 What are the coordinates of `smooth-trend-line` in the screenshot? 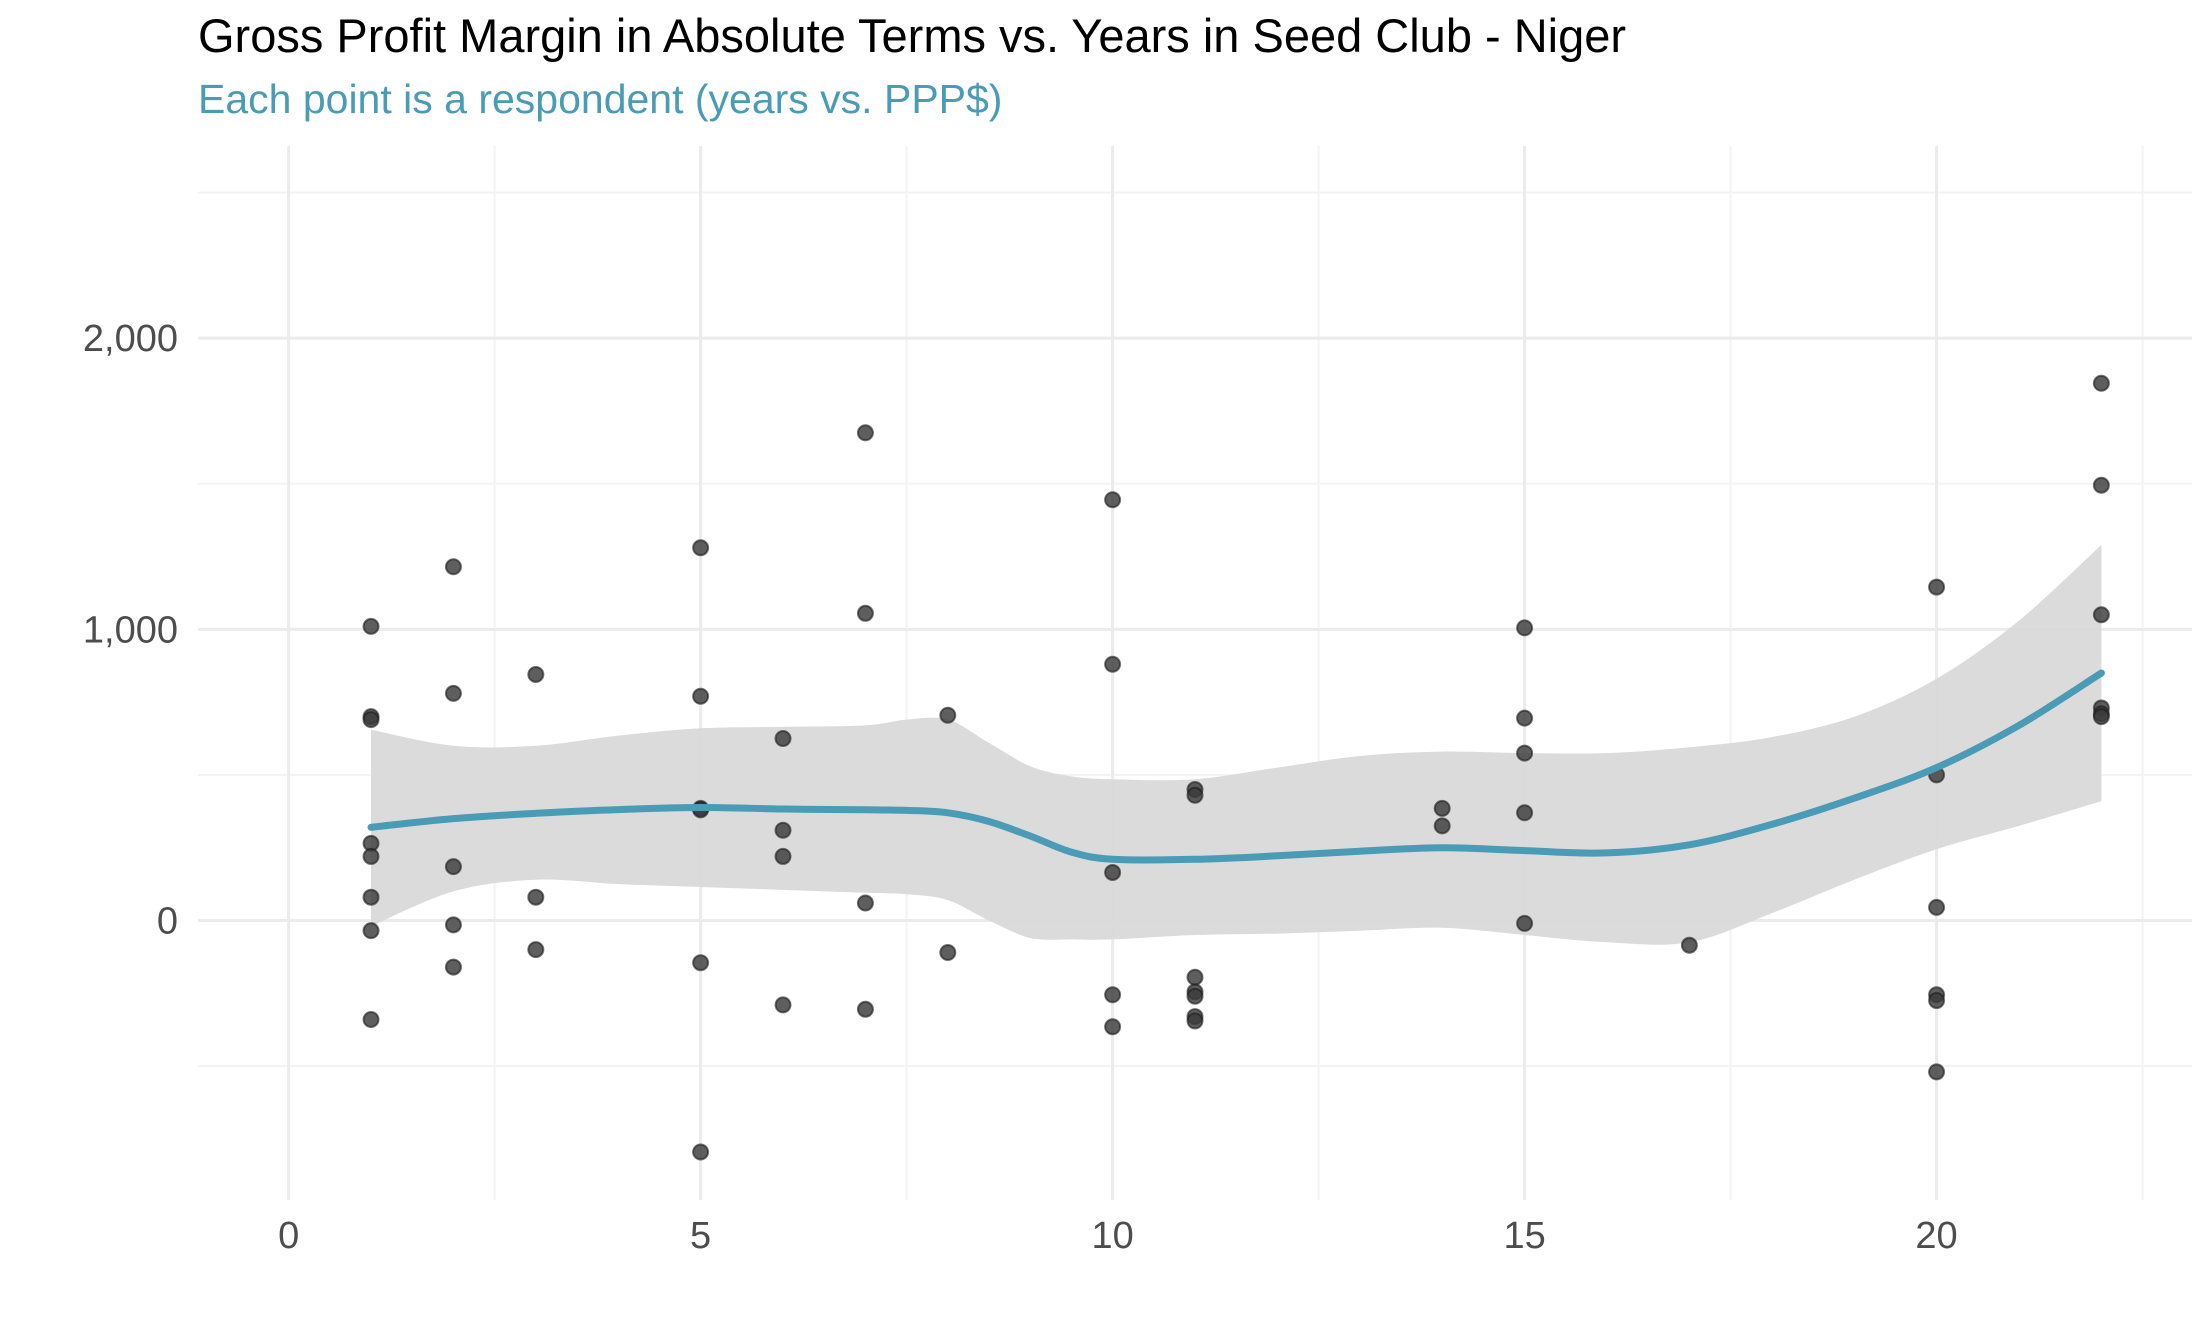 It's located at (1236, 766).